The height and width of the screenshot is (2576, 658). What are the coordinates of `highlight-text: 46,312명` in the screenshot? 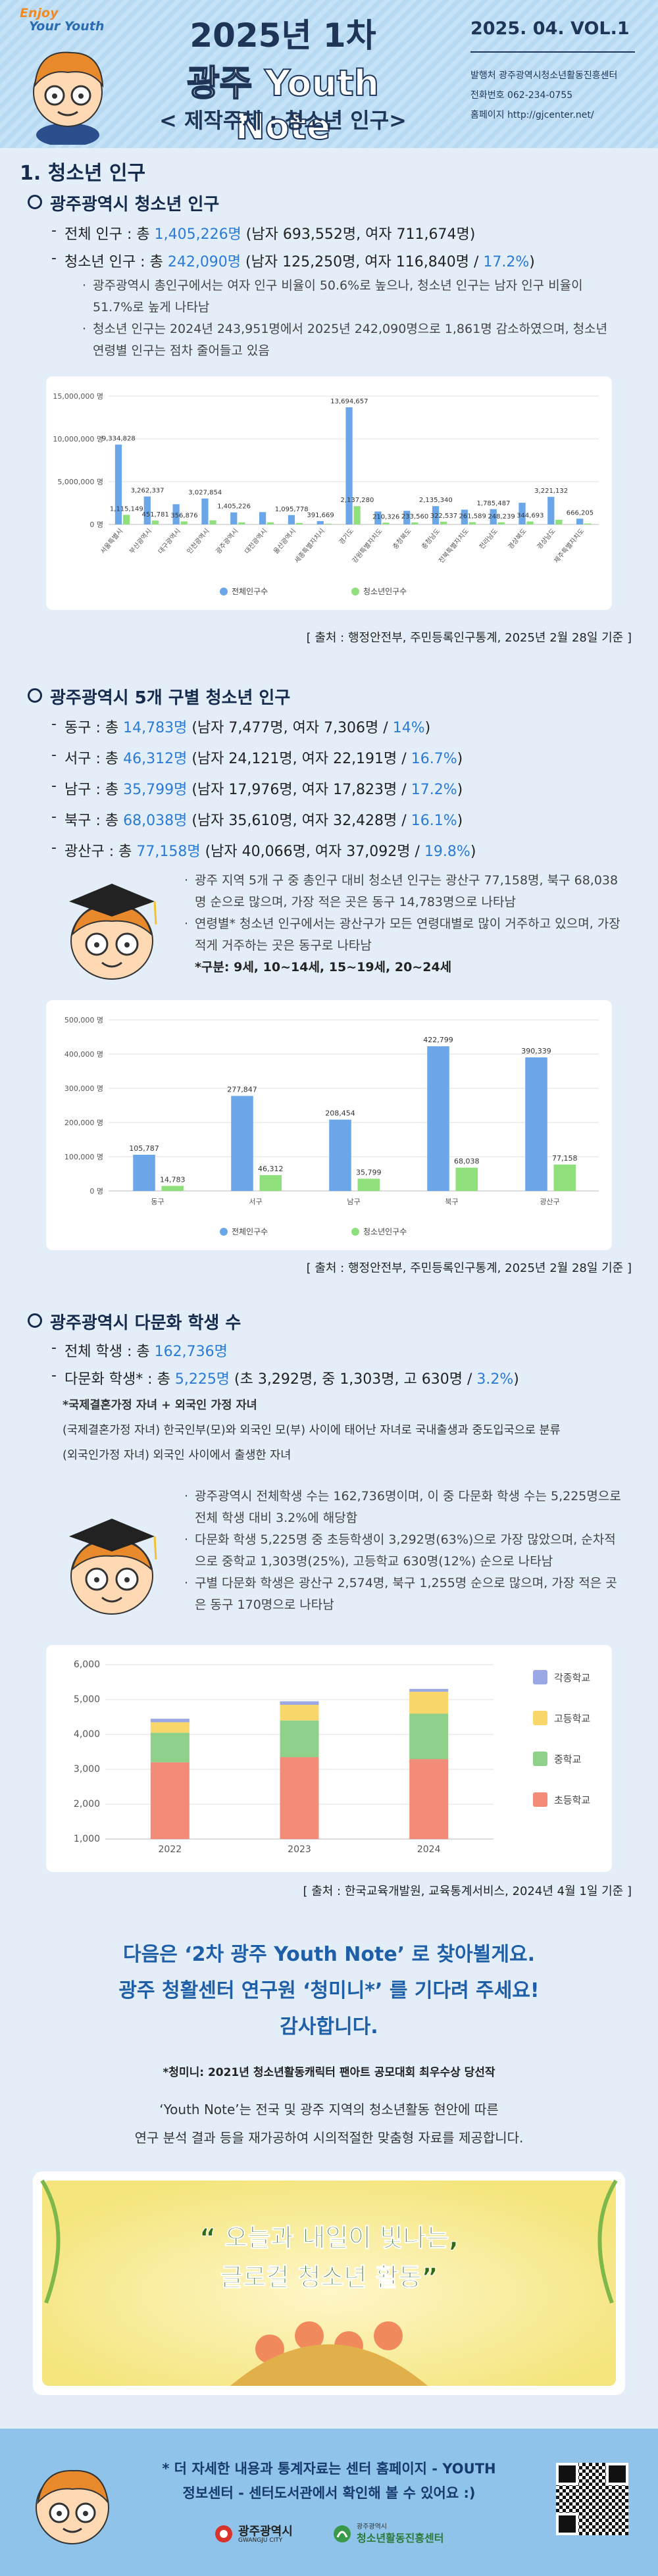 It's located at (155, 759).